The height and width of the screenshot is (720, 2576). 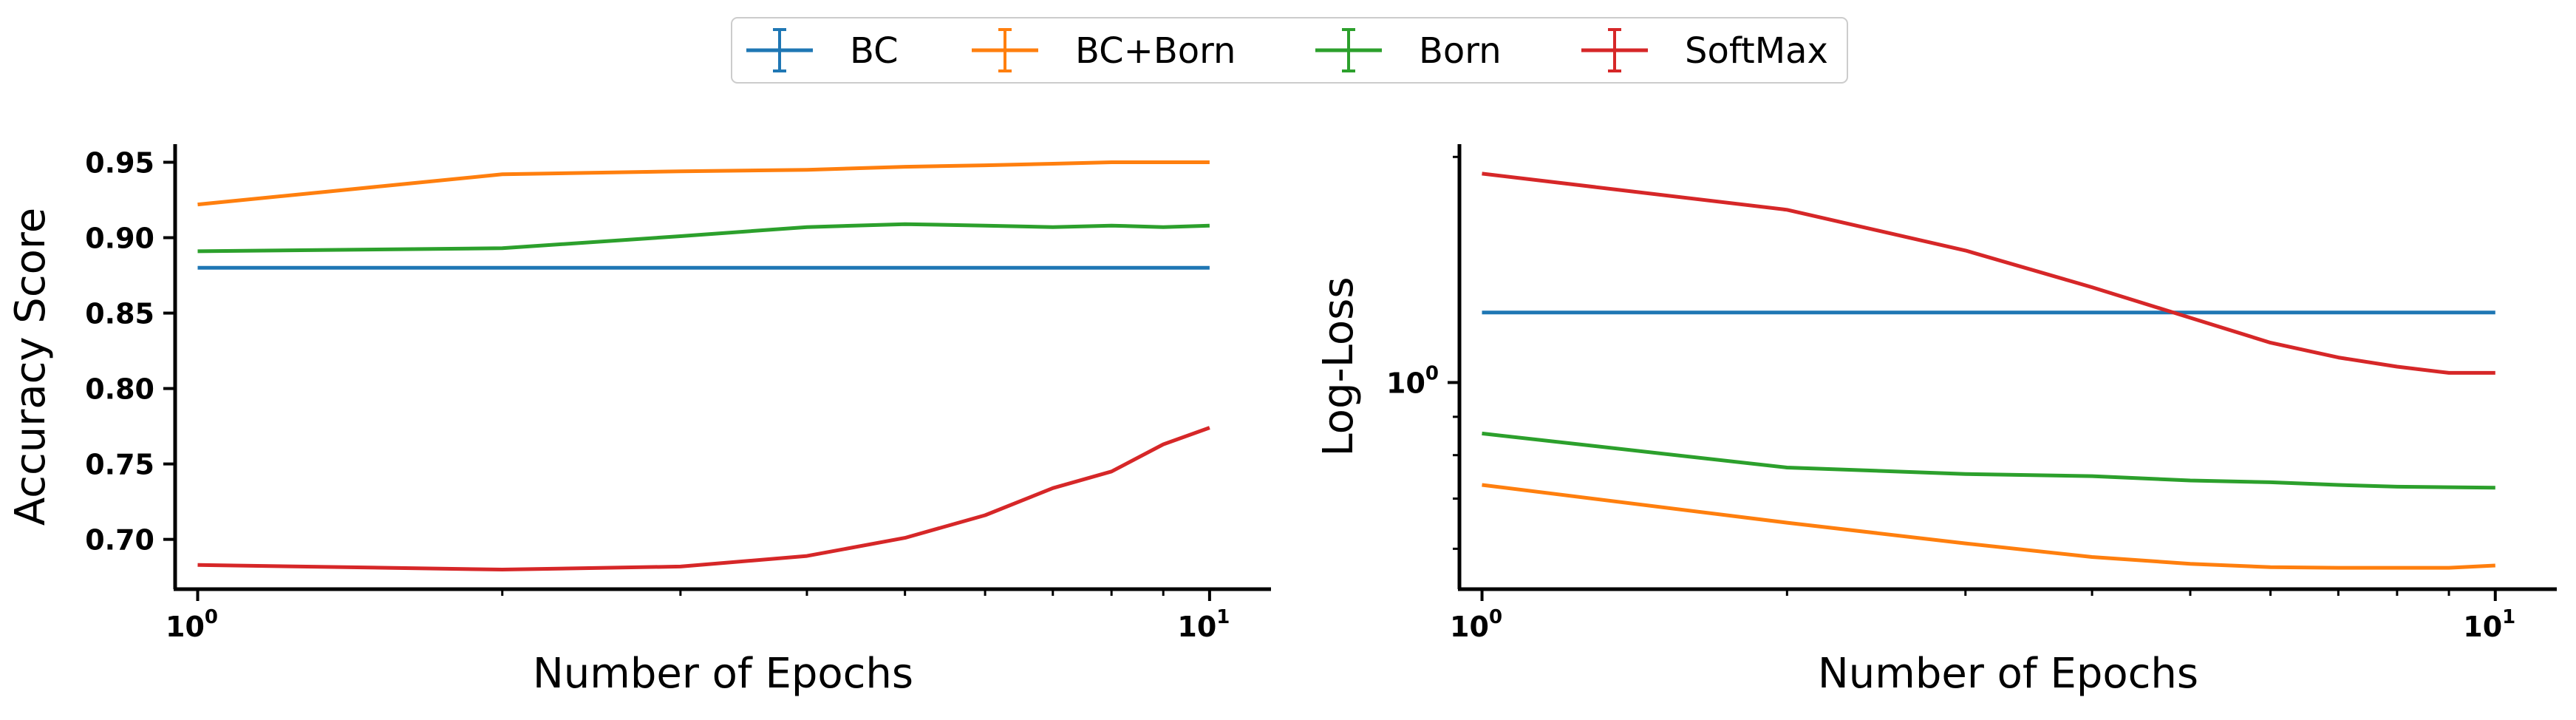 What do you see at coordinates (1155, 51) in the screenshot?
I see `legend-label: BC+Born` at bounding box center [1155, 51].